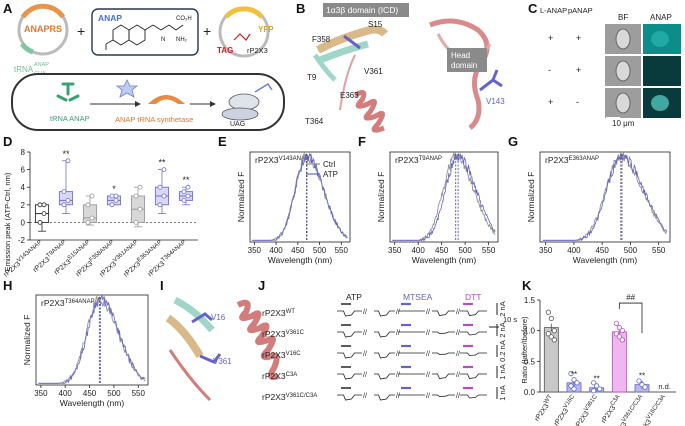 Image resolution: width=685 pixels, height=426 pixels. What do you see at coordinates (244, 102) in the screenshot?
I see `ribosome-icon` at bounding box center [244, 102].